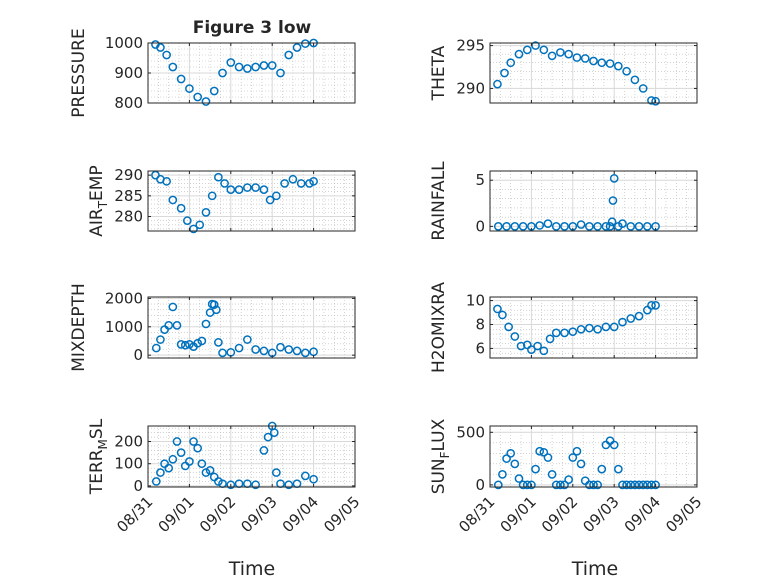 The width and height of the screenshot is (778, 583). Describe the element at coordinates (128, 73) in the screenshot. I see `y-tick-label: 900` at that location.